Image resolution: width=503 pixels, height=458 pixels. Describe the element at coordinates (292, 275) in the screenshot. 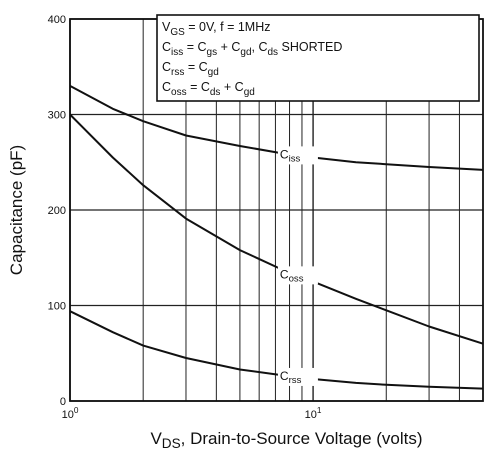

I see `curve-label-coss: Coss` at that location.